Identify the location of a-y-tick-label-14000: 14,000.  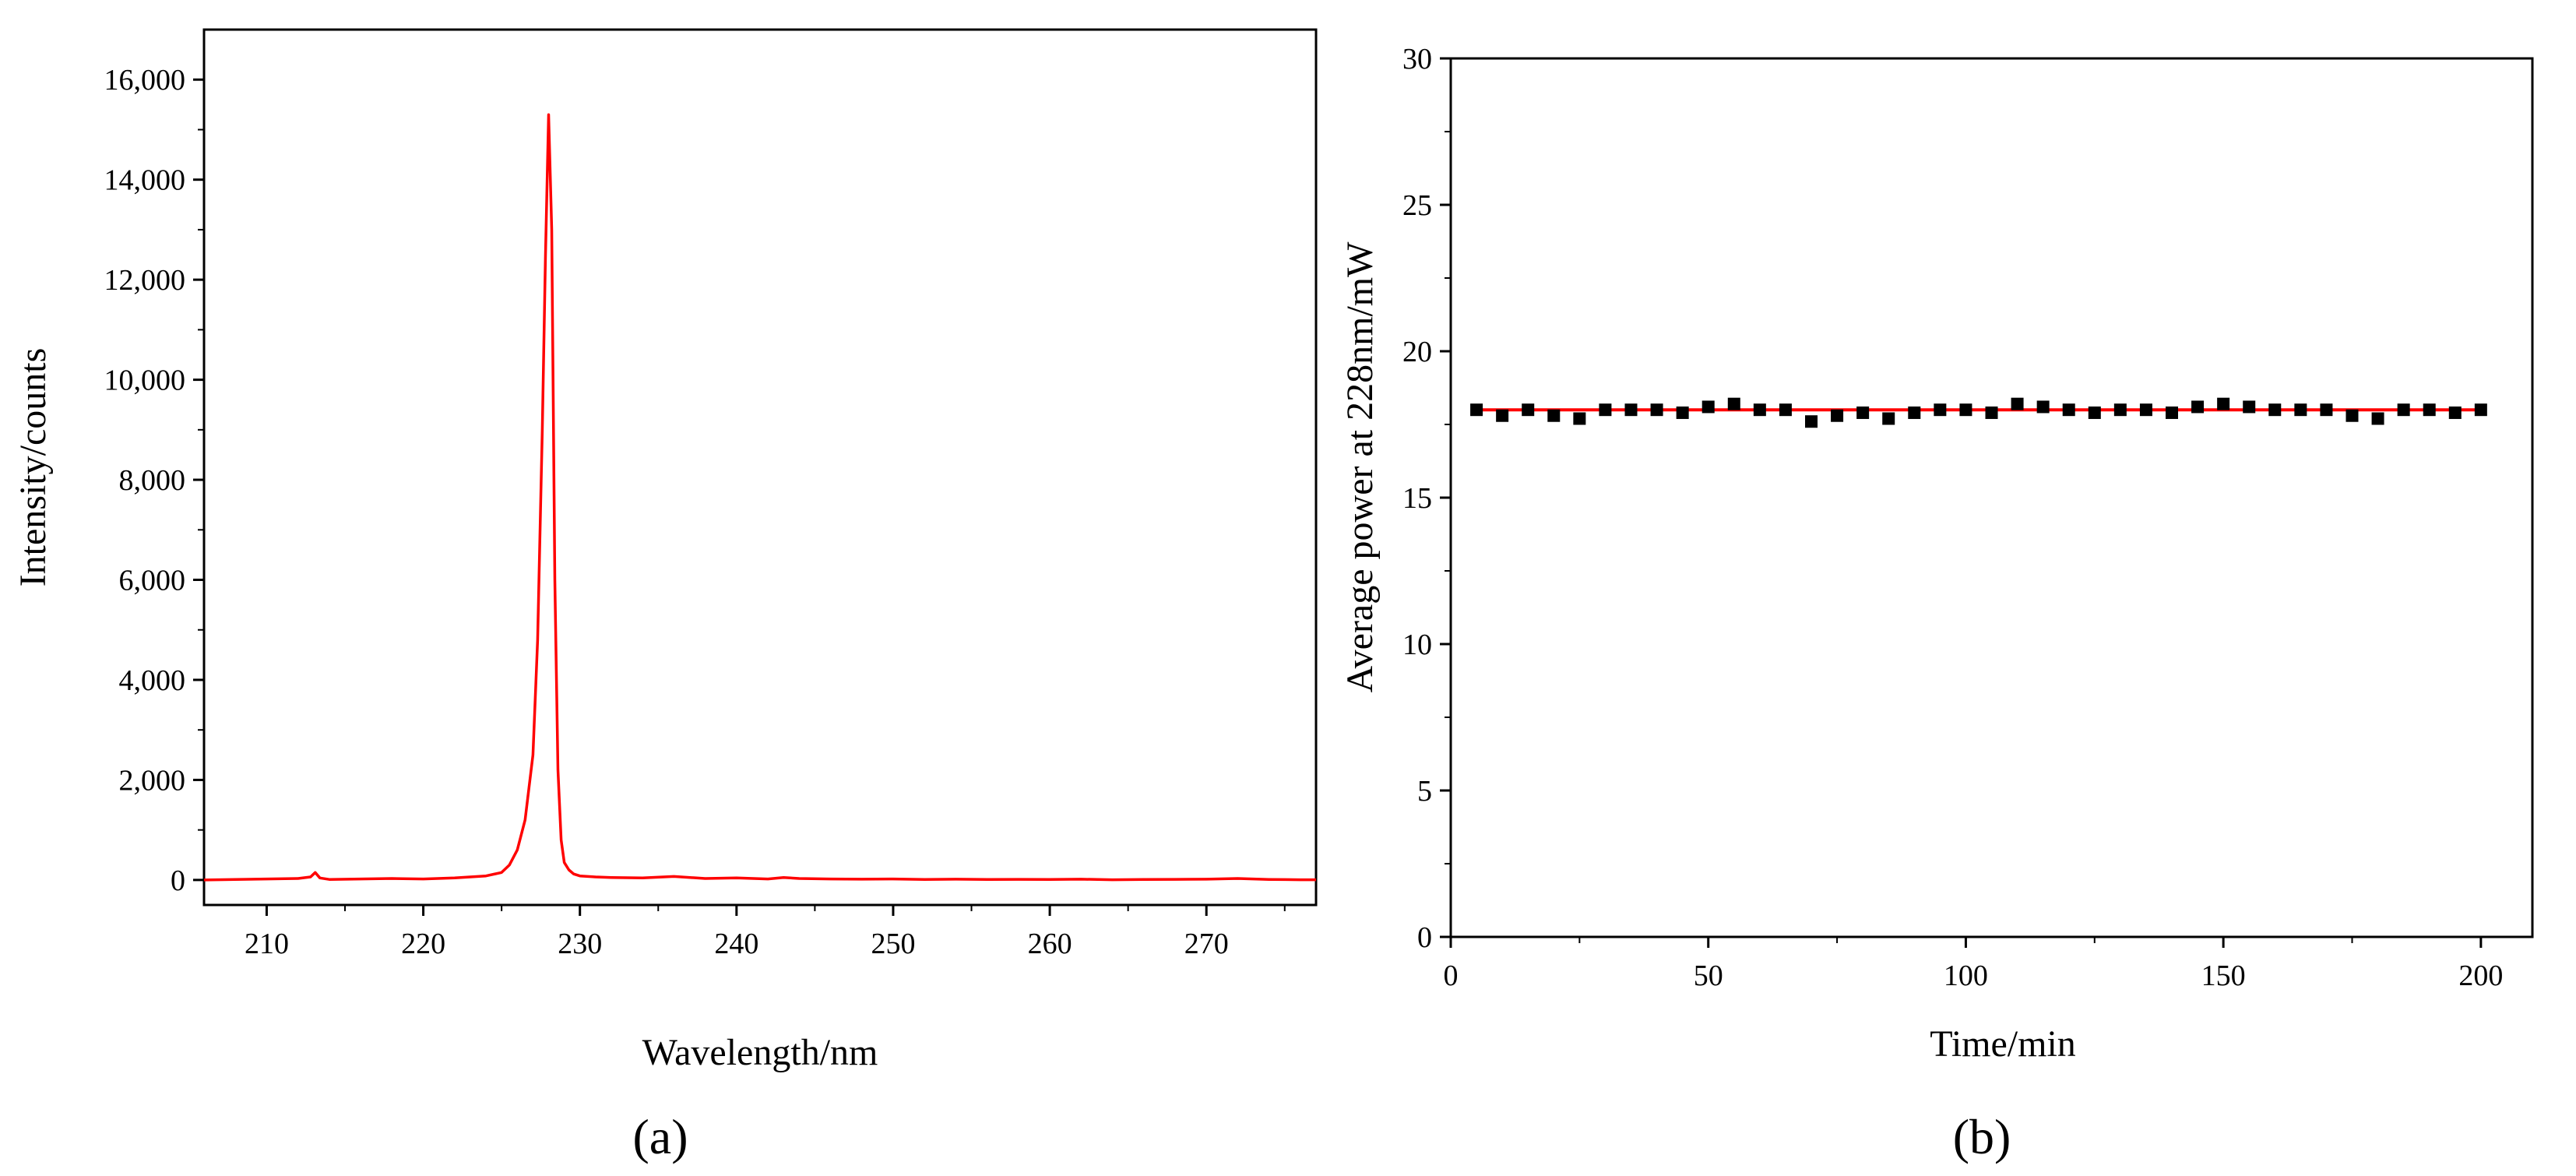
(145, 180).